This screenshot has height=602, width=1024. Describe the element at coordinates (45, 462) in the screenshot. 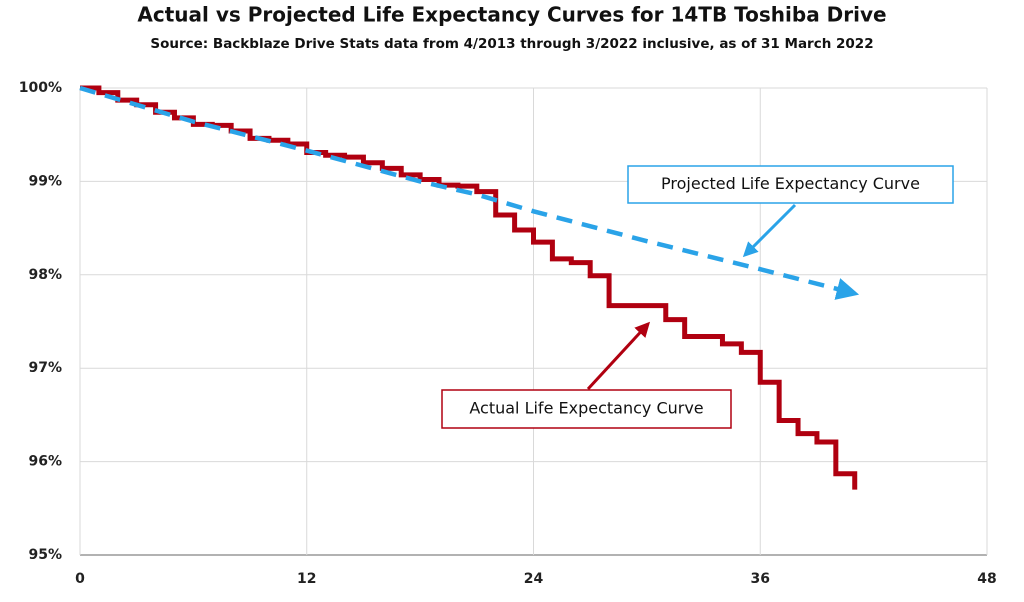

I see `y-tick-label: 96%` at that location.